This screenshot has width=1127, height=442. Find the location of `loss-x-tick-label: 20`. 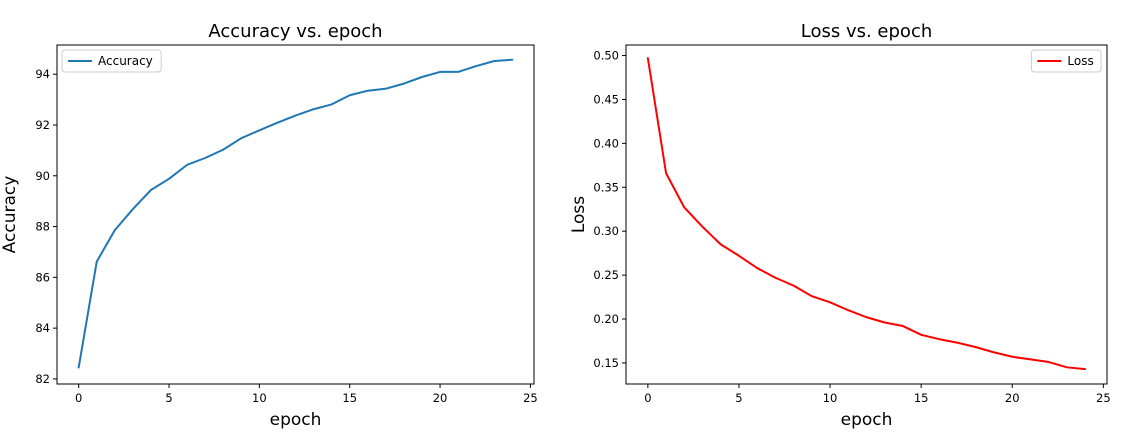

loss-x-tick-label: 20 is located at coordinates (1012, 398).